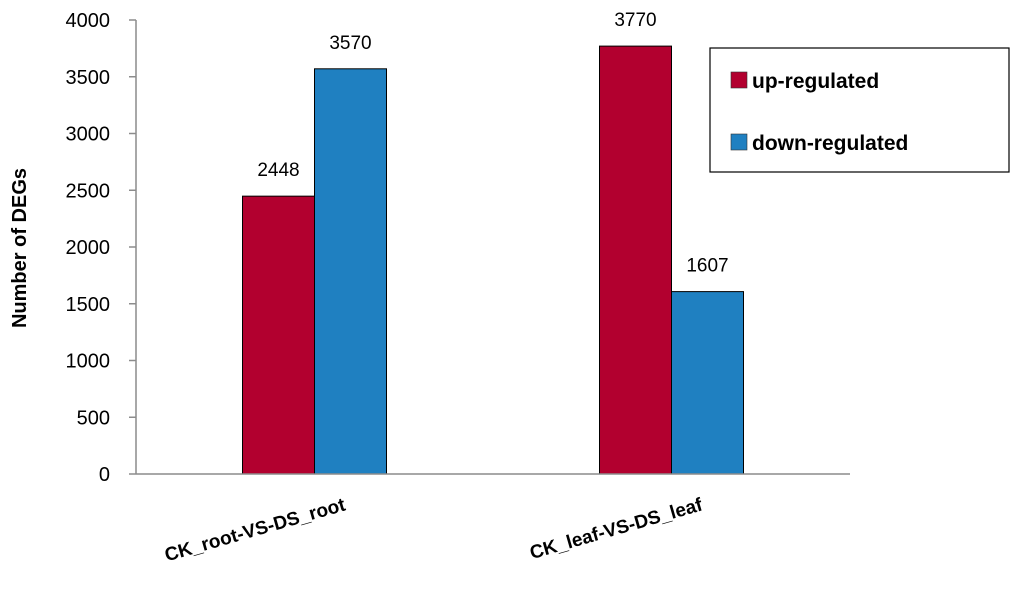 The height and width of the screenshot is (608, 1024). I want to click on legend-label-down-regulated: down-regulated, so click(830, 143).